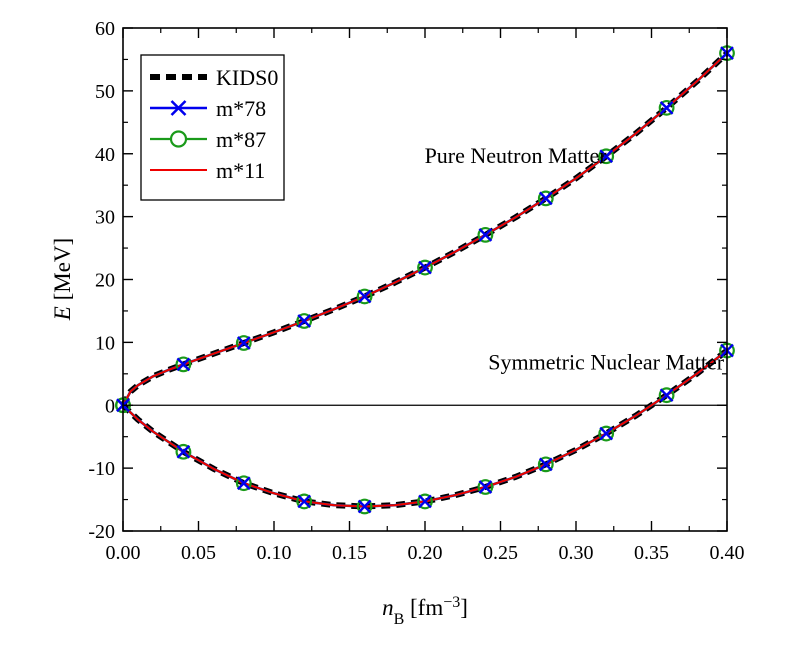 The image size is (789, 648). Describe the element at coordinates (651, 553) in the screenshot. I see `x-tick-label: 0.35` at that location.